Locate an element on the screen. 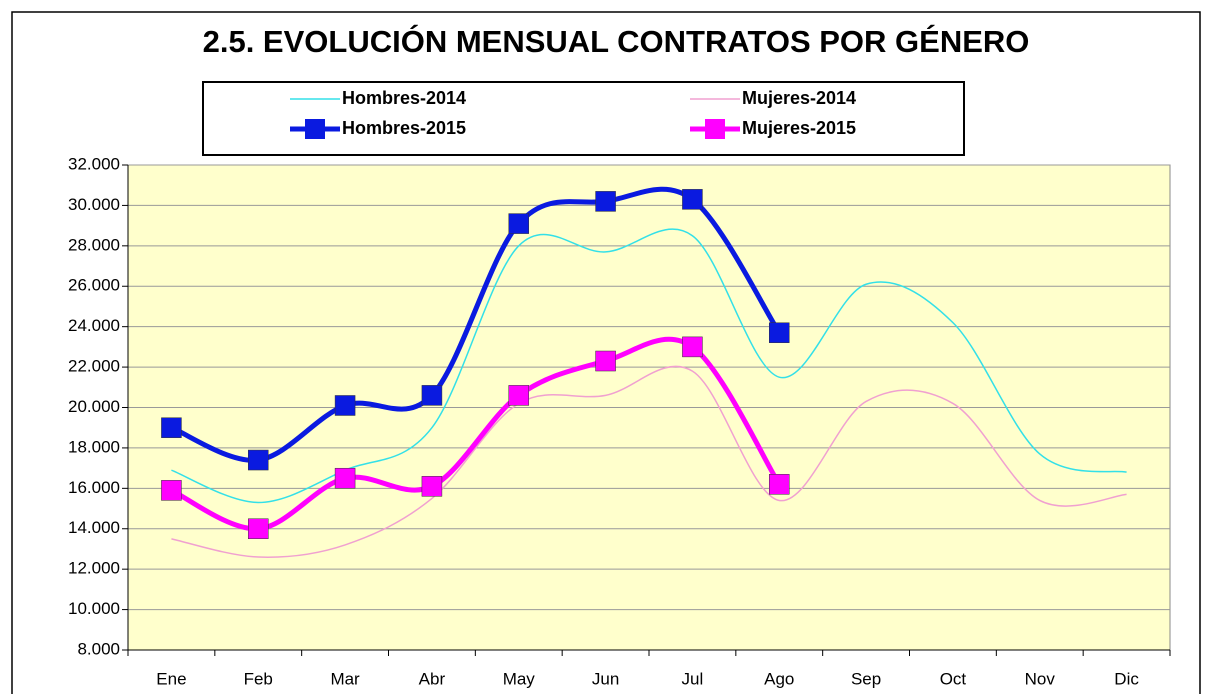 The height and width of the screenshot is (694, 1212). y-tick-label: 18.000 is located at coordinates (94, 446).